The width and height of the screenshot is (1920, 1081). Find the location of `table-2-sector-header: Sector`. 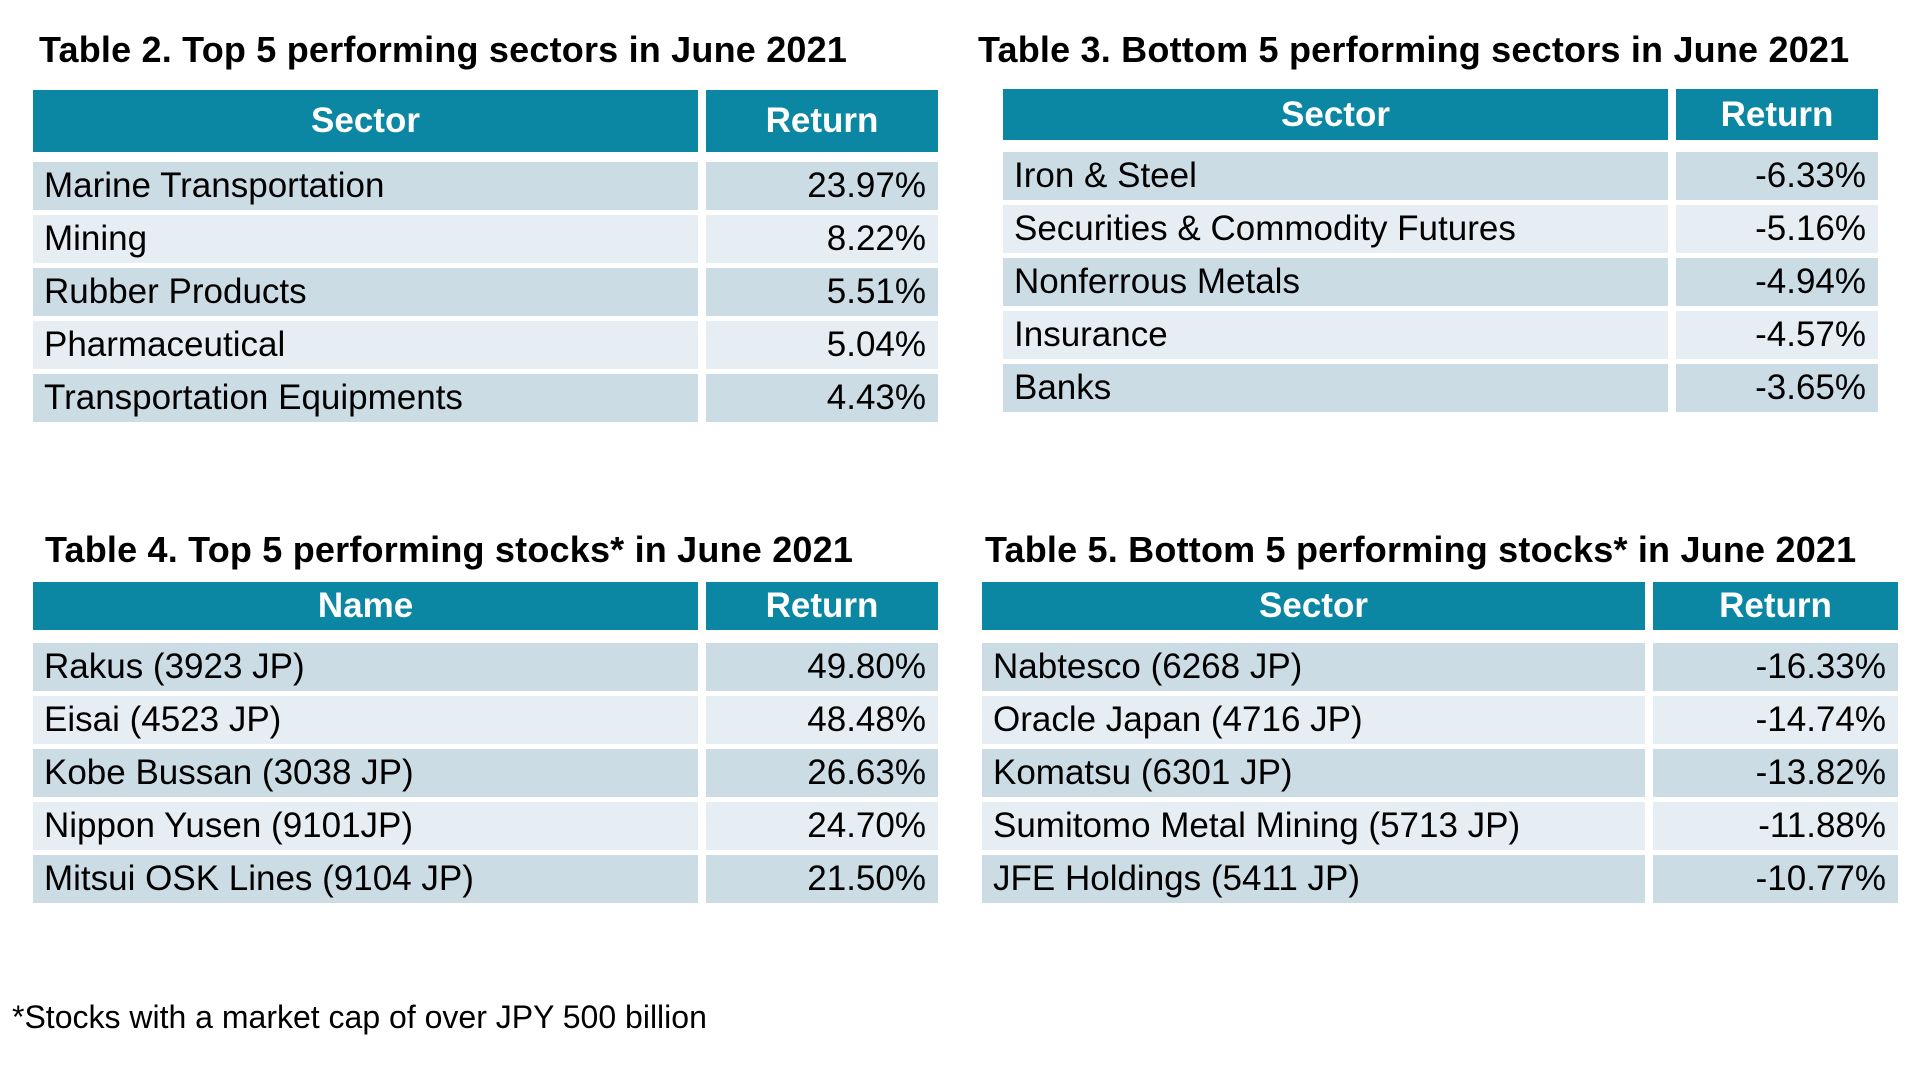

table-2-sector-header: Sector is located at coordinates (365, 121).